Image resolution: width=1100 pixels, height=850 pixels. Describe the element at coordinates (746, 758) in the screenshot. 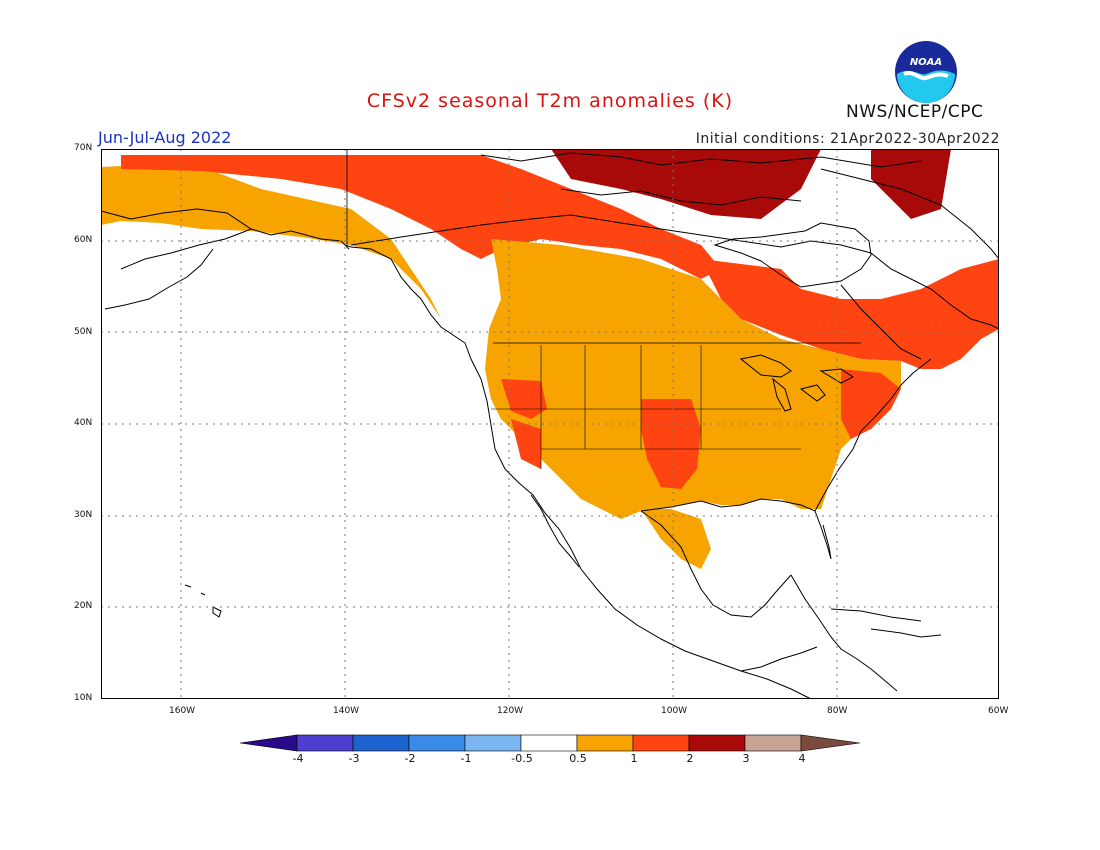

I see `colorbar-label: 3` at that location.